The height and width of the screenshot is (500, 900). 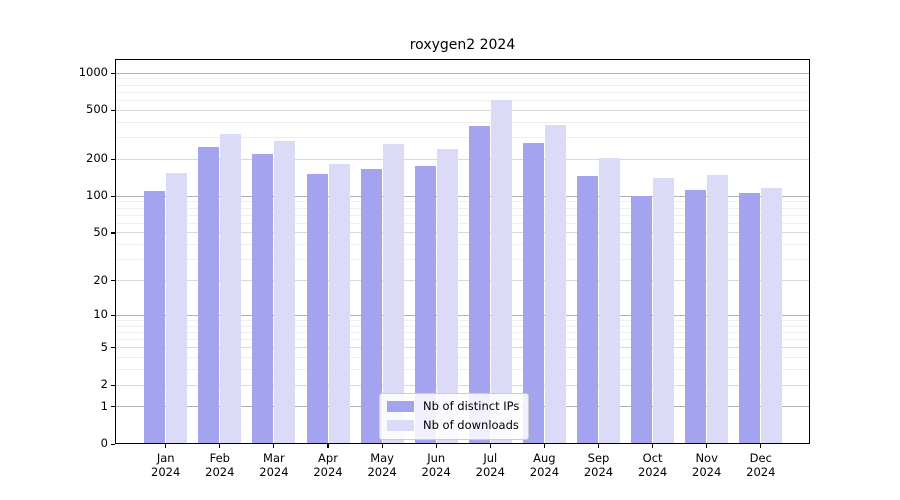 What do you see at coordinates (533, 293) in the screenshot?
I see `bar-distinct-ips-aug` at bounding box center [533, 293].